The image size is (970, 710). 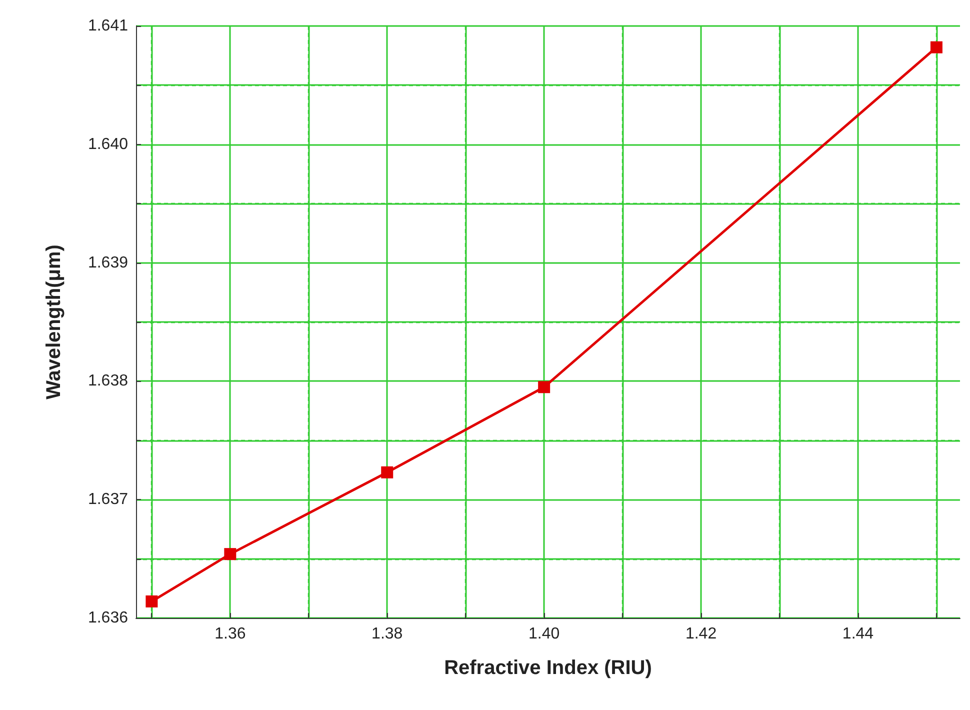 I want to click on y-tick-label: 1.641, so click(x=108, y=26).